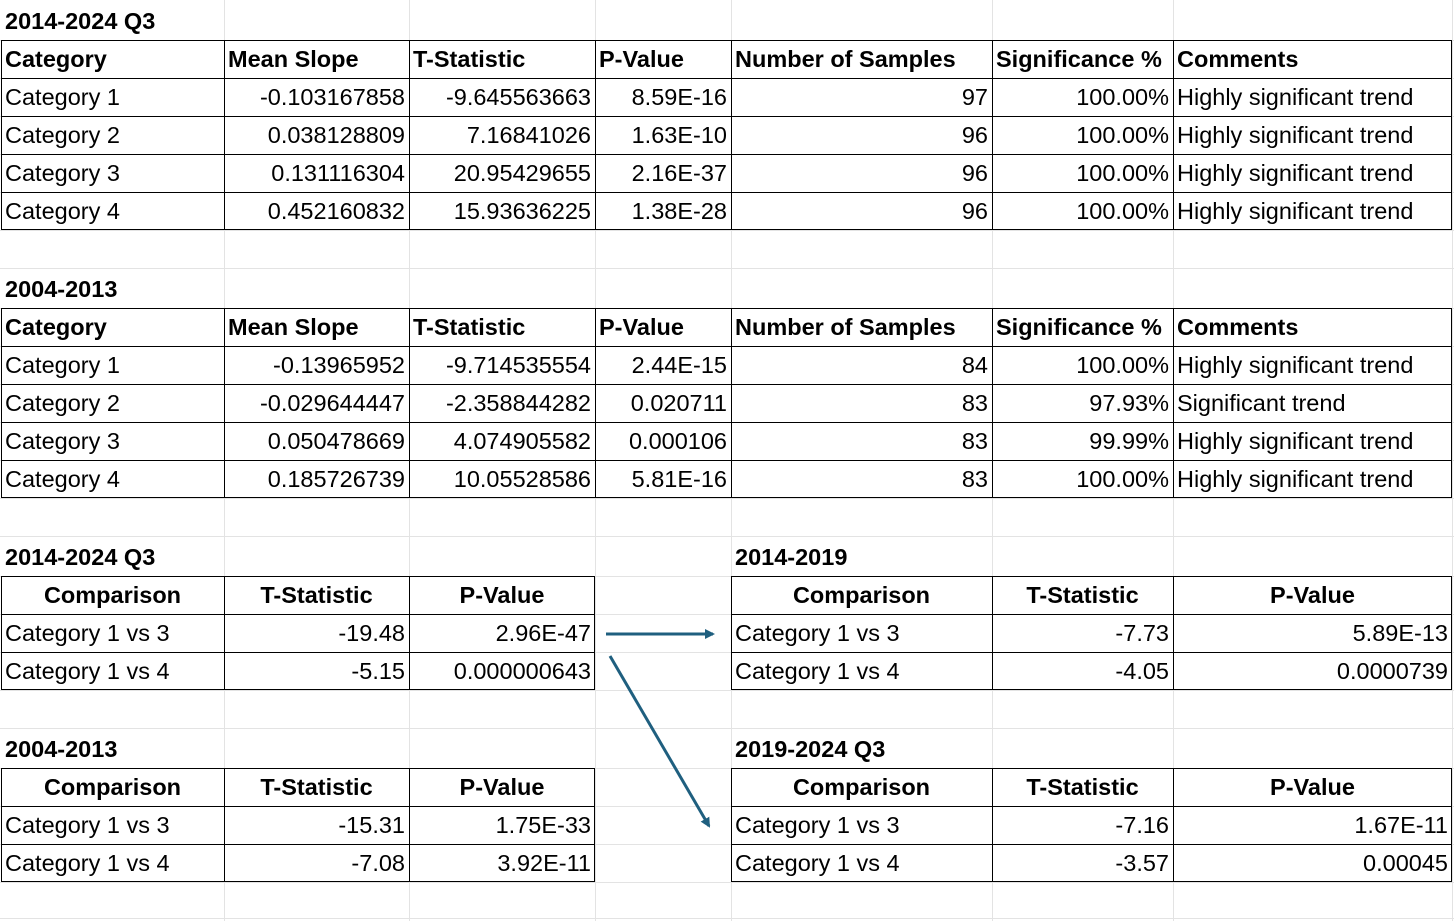 Image resolution: width=1454 pixels, height=921 pixels. Describe the element at coordinates (1082, 671) in the screenshot. I see `table-cell: -4.05` at that location.